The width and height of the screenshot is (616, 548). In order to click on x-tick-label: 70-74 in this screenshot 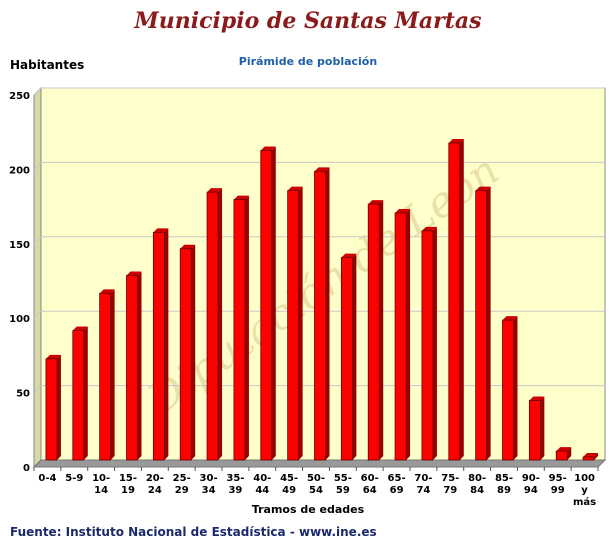, I will do `click(423, 484)`.